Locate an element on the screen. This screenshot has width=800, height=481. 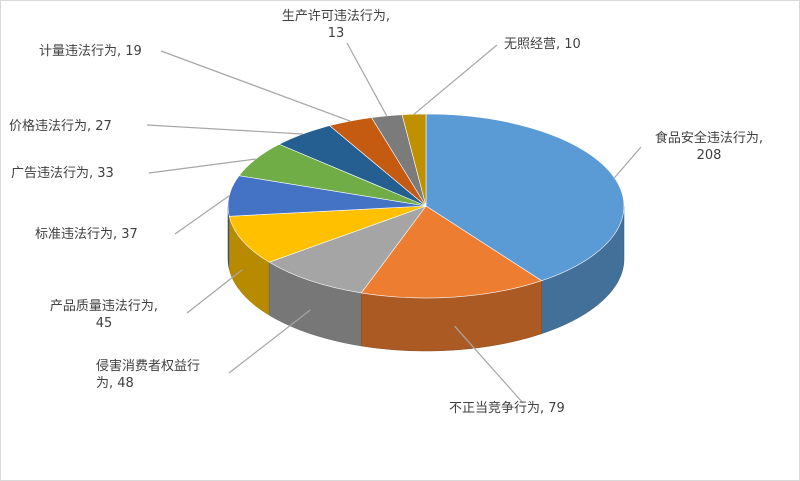
data-label-pricing: 价格违法行为, 27 is located at coordinates (60, 126).